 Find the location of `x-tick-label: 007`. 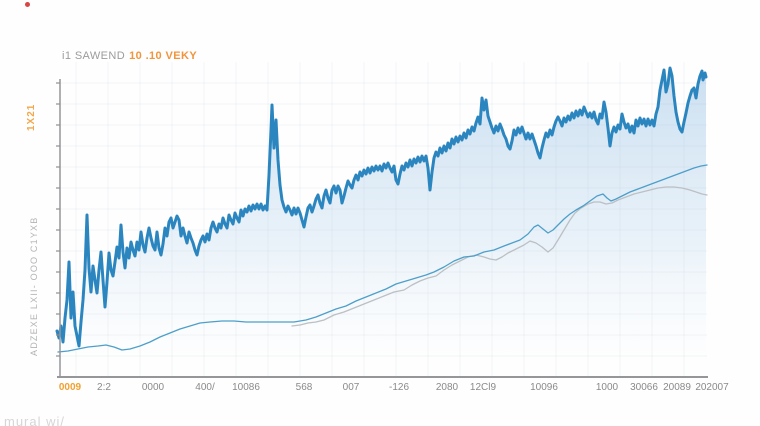

x-tick-label: 007 is located at coordinates (351, 387).